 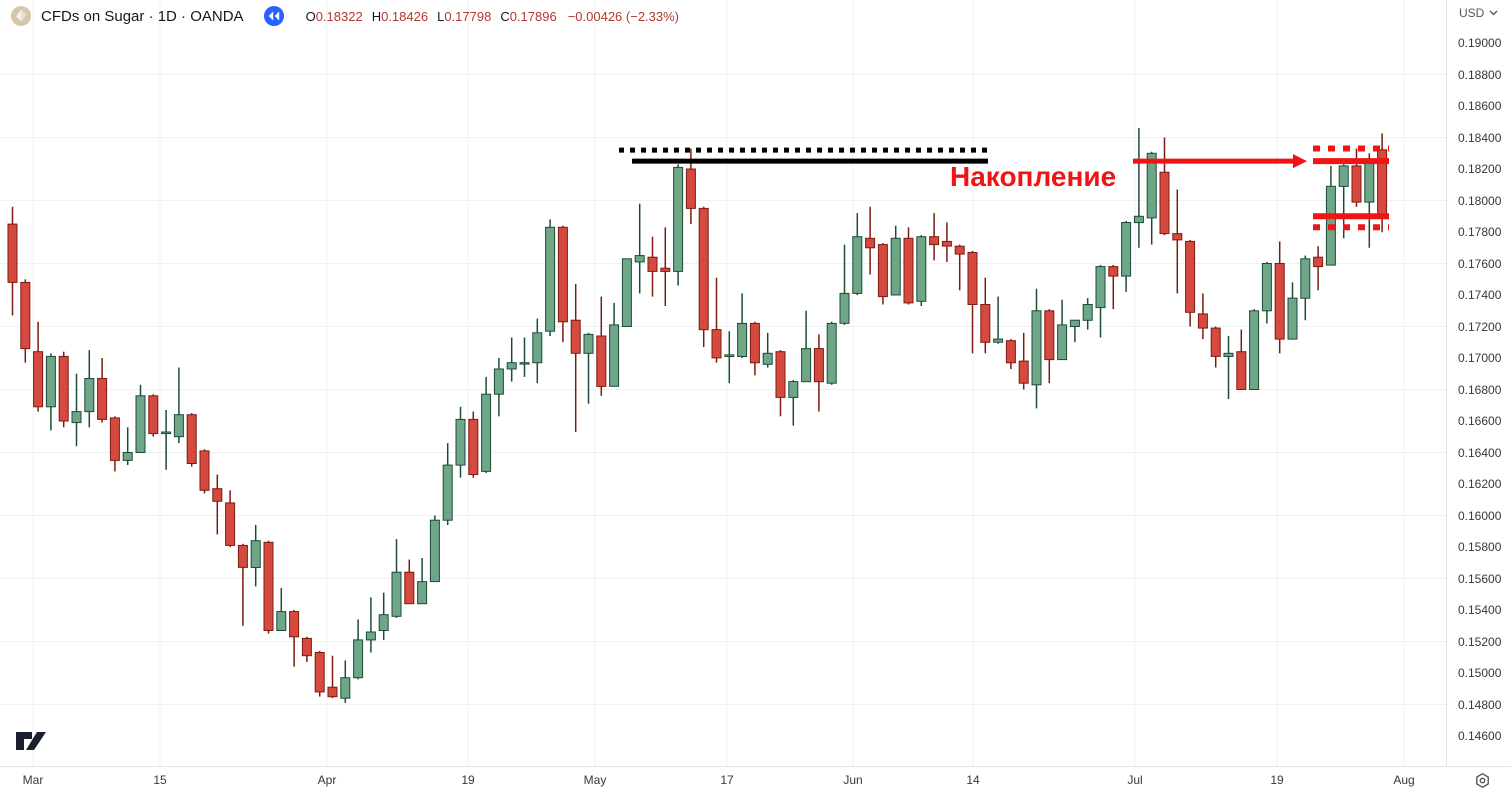 I want to click on price-axis-label: 0.18200, so click(x=1480, y=169).